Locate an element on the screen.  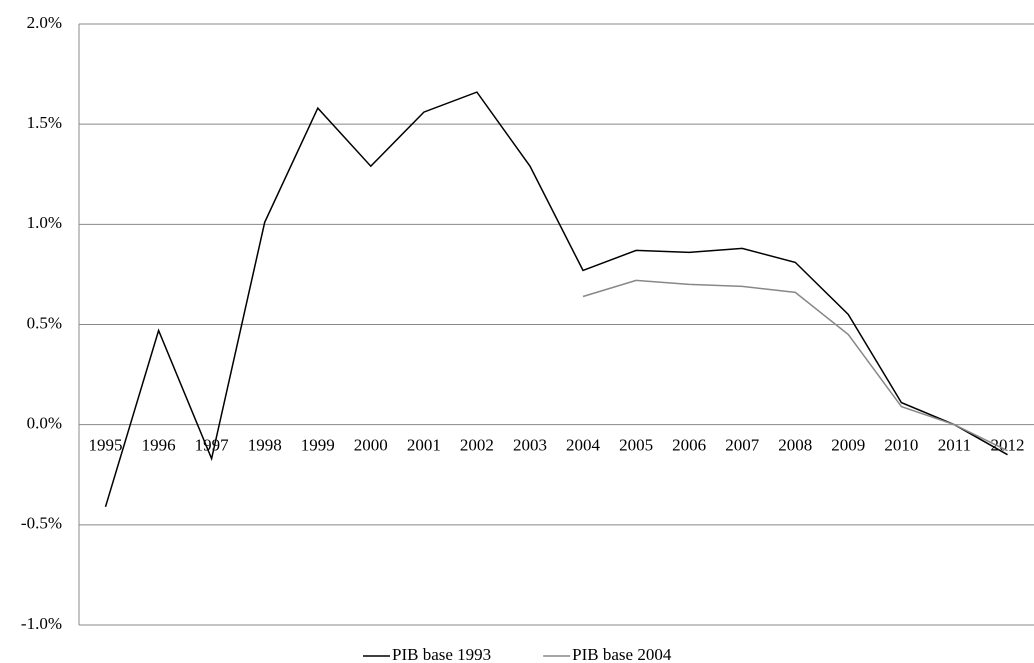
x-tick-label: 2011 is located at coordinates (954, 445).